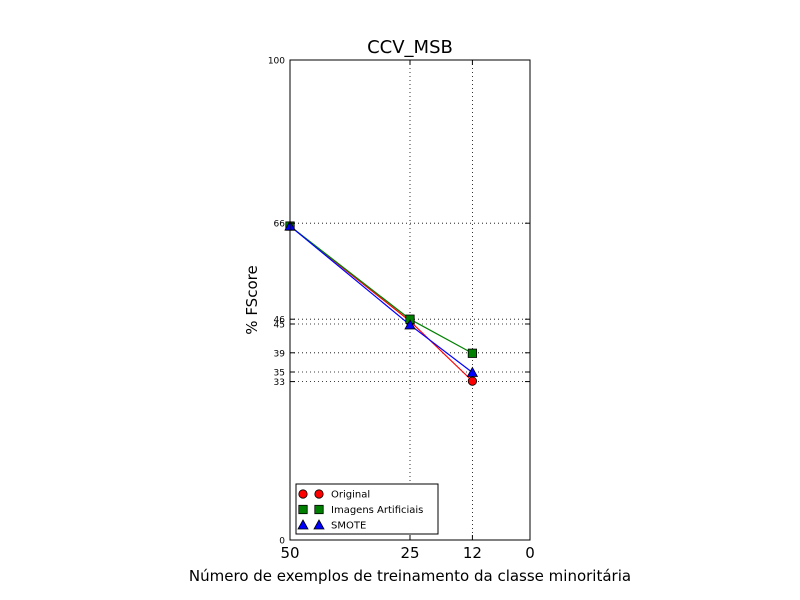 Image resolution: width=800 pixels, height=600 pixels. What do you see at coordinates (530, 553) in the screenshot?
I see `x-tick-label: 0` at bounding box center [530, 553].